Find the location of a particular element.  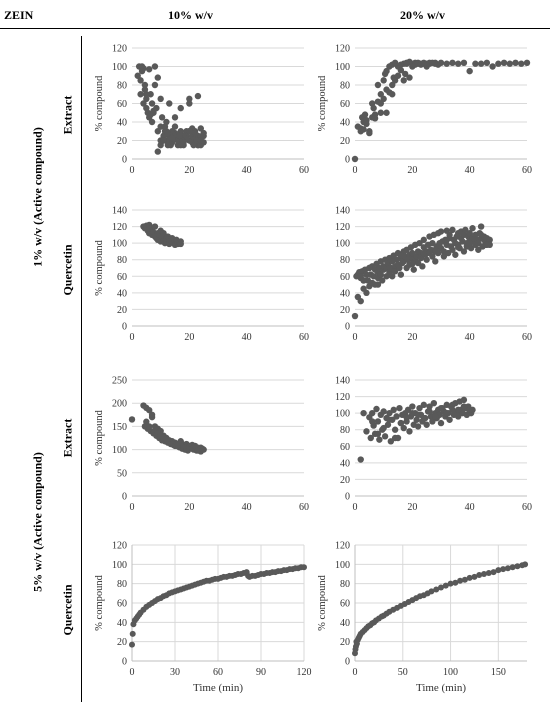

row-label-extract-5pct: Extract is located at coordinates (67, 438).